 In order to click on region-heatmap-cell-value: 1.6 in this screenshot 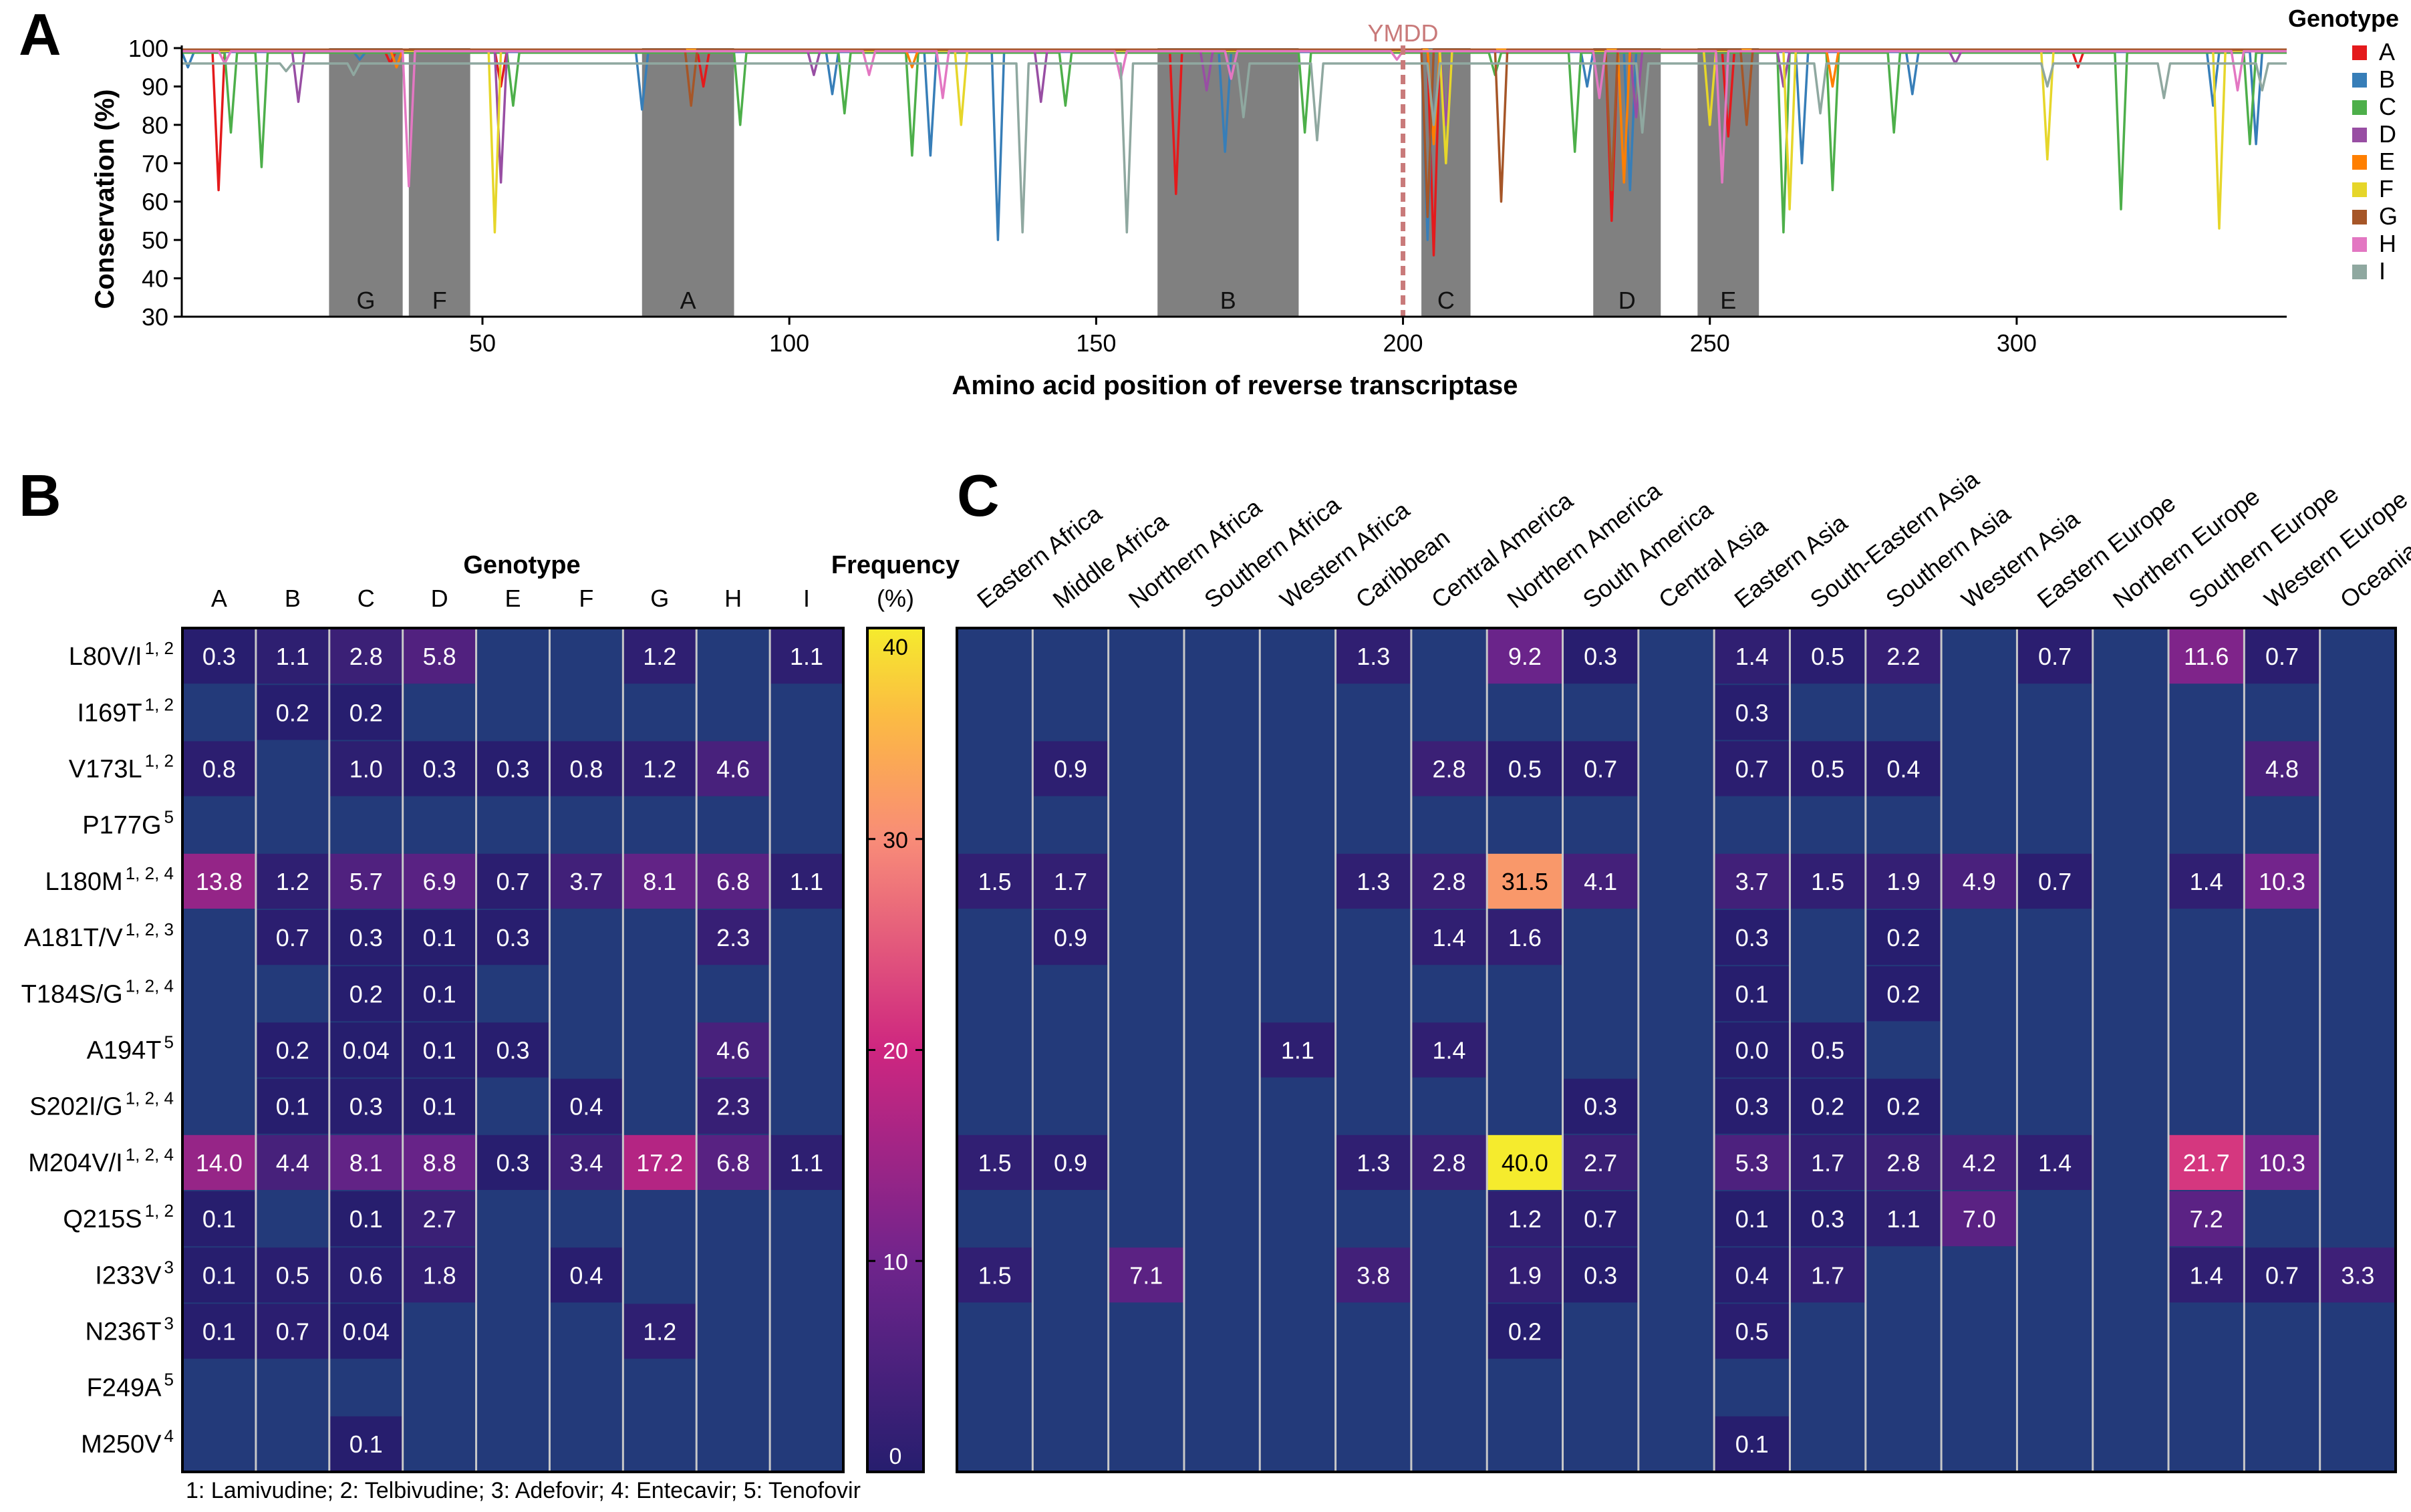, I will do `click(1525, 937)`.